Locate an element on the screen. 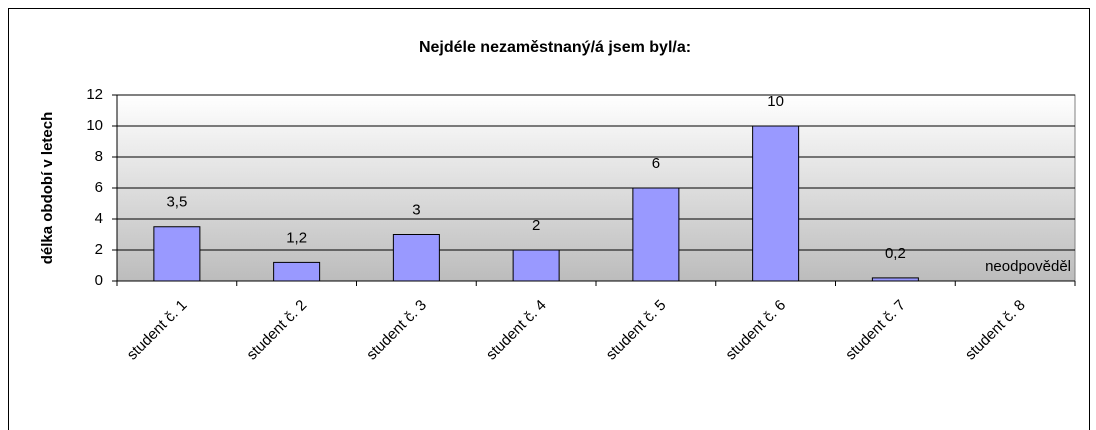 The height and width of the screenshot is (430, 1096). y-tick-label: 6 is located at coordinates (99, 187).